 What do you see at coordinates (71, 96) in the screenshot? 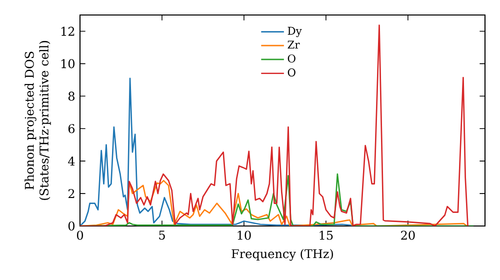
I see `y-tick-label: 8` at bounding box center [71, 96].